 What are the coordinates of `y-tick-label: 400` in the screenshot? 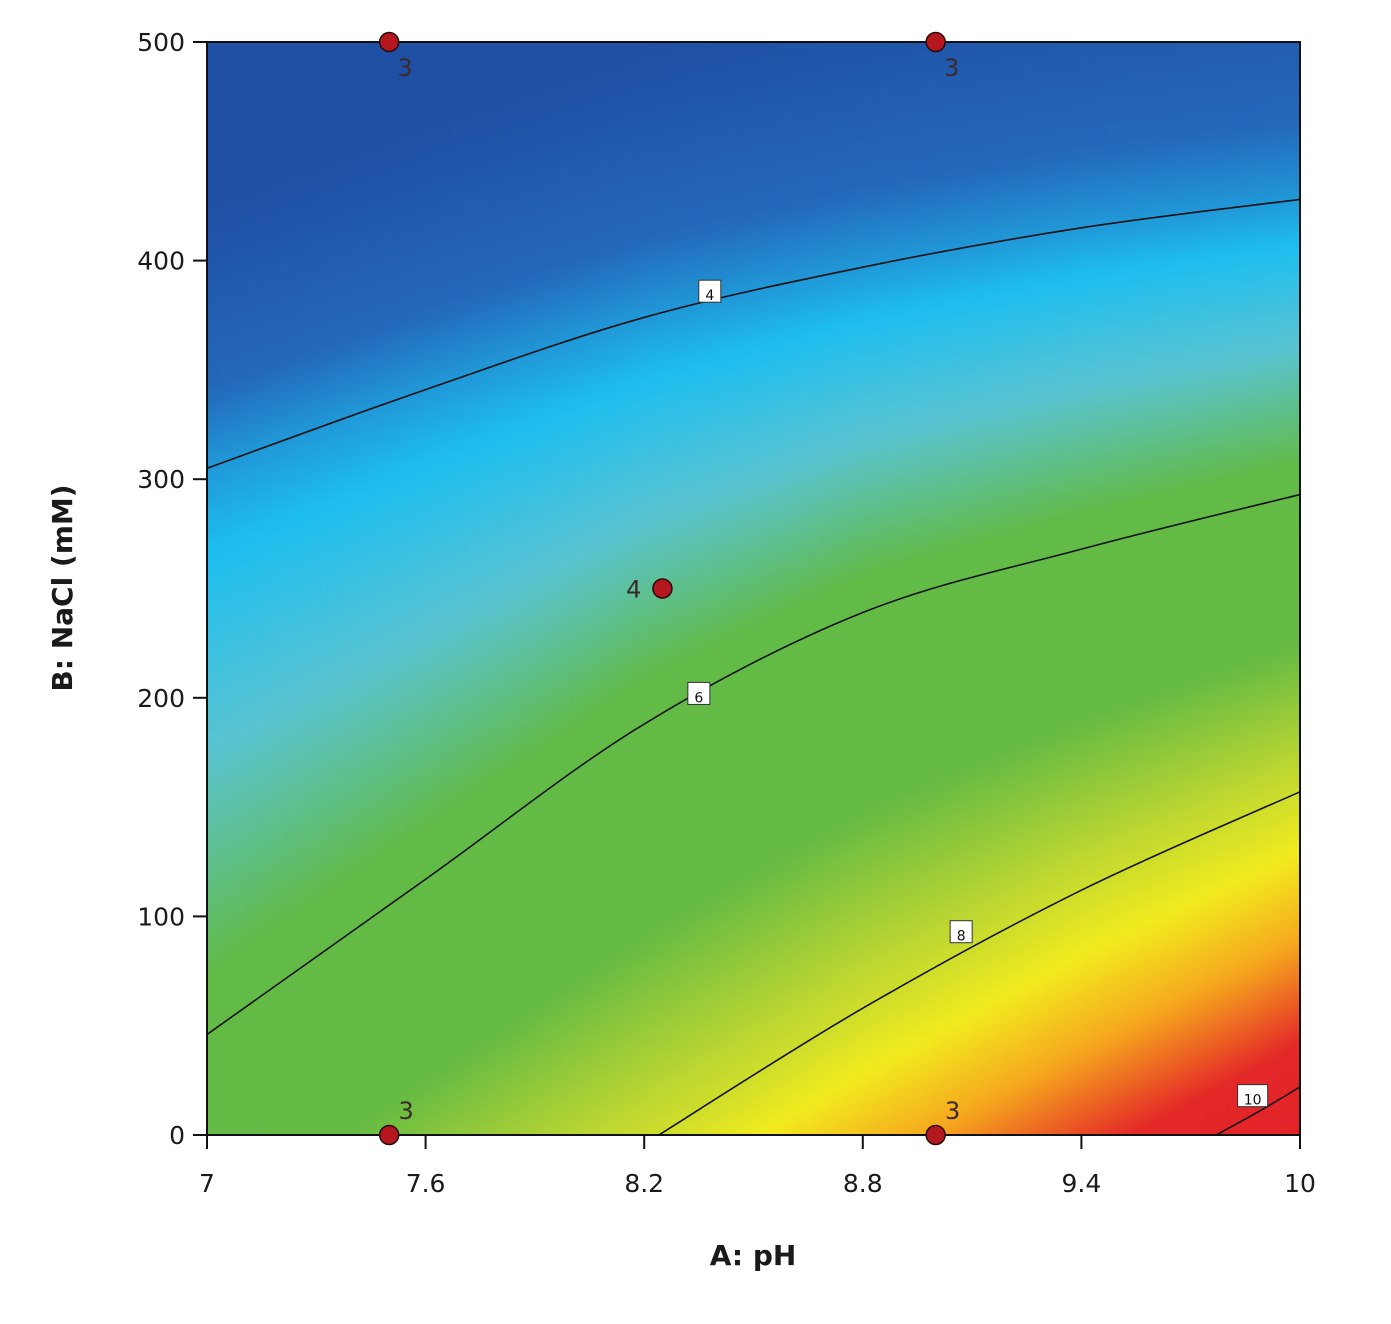 It's located at (161, 261).